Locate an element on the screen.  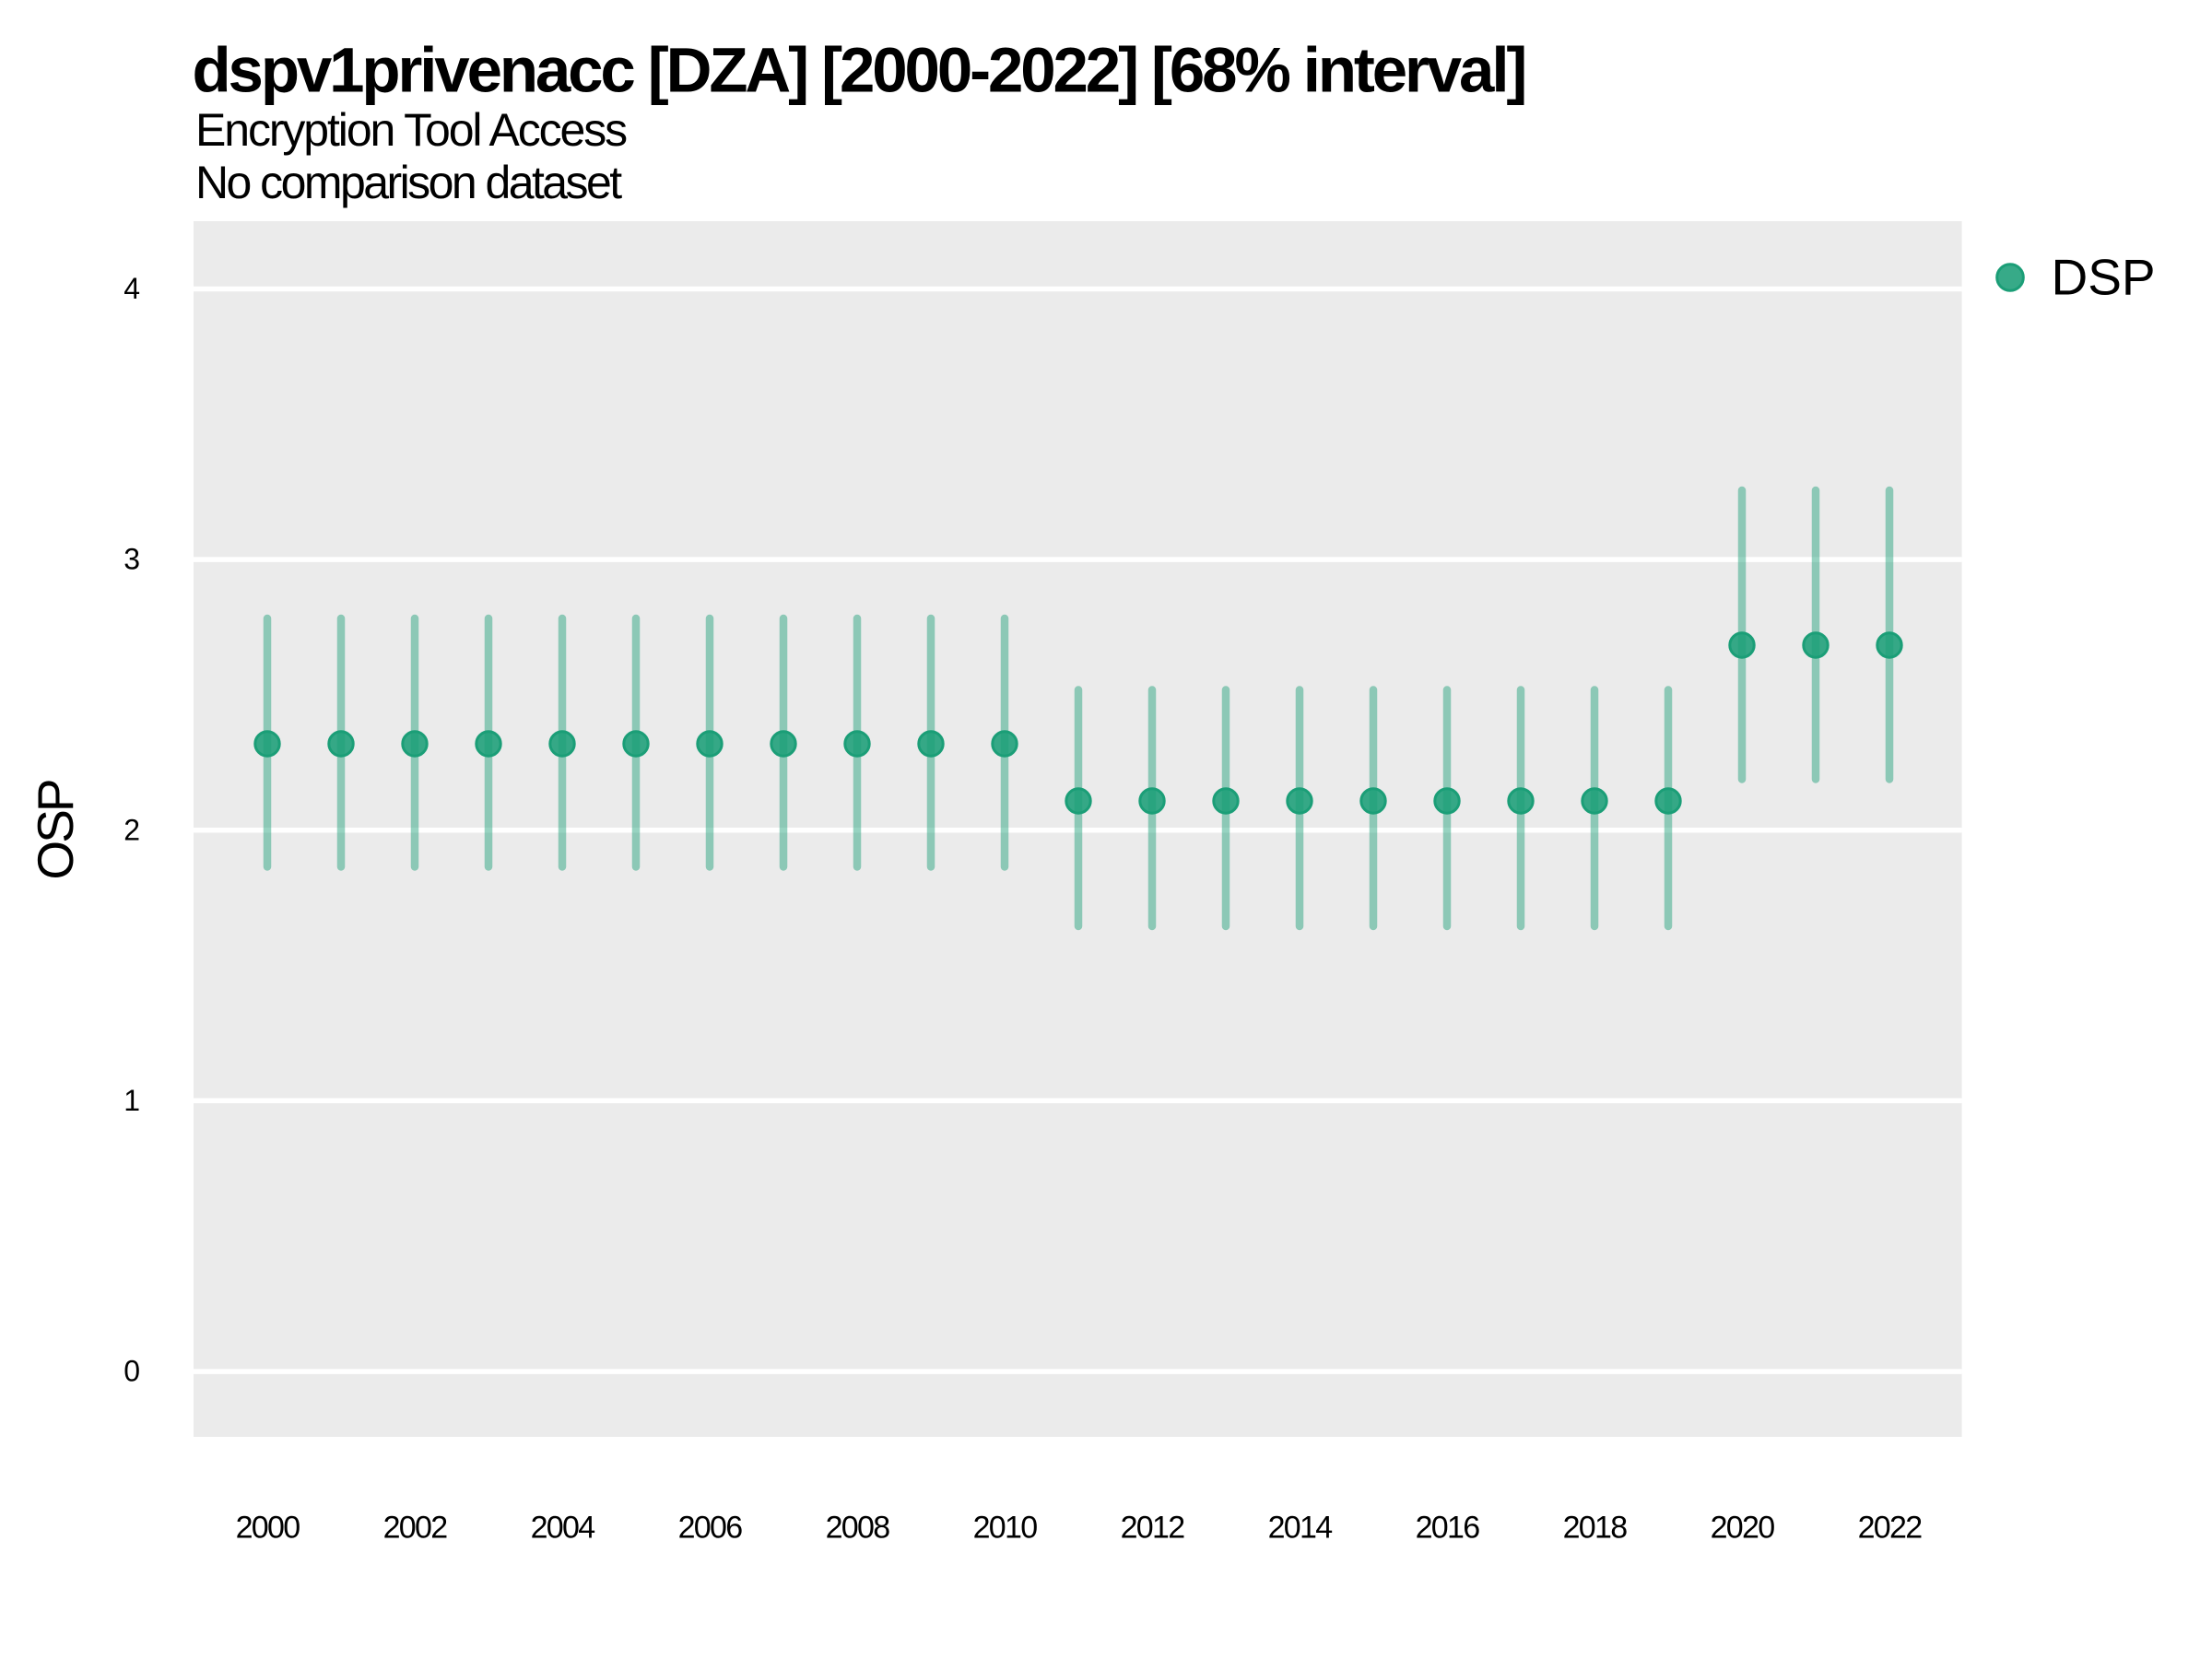
svg-text: 2020 is located at coordinates (1743, 1528).